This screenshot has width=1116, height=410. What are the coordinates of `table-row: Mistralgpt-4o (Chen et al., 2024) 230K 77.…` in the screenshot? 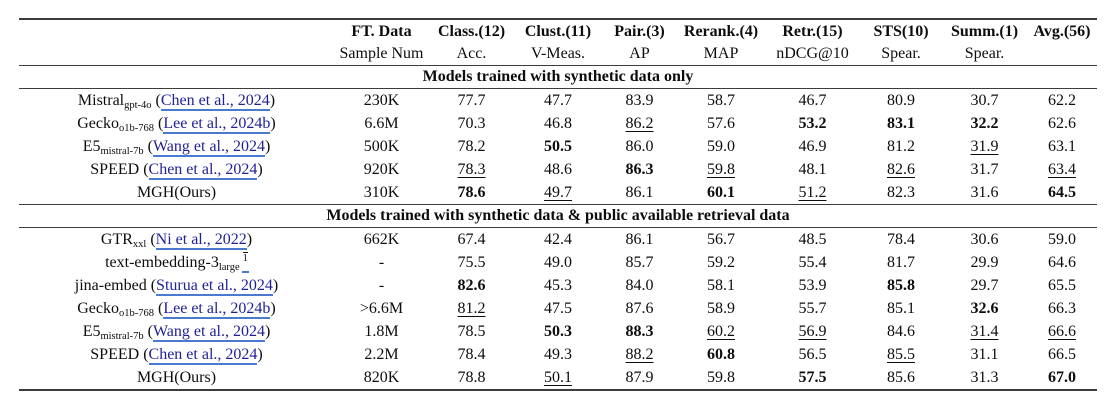 It's located at (558, 101).